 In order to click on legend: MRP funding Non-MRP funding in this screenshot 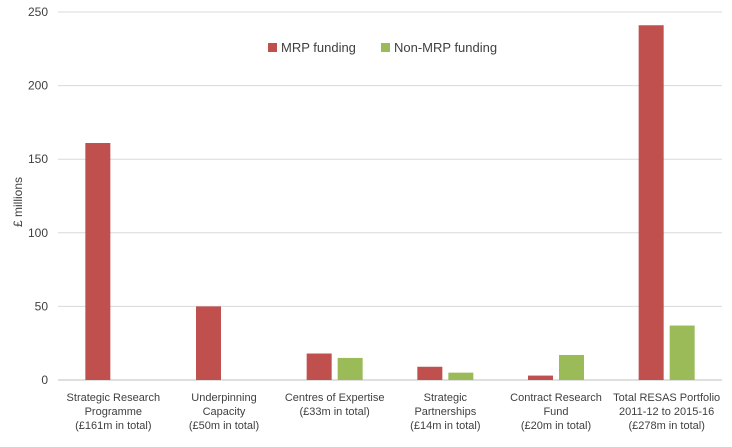, I will do `click(382, 47)`.